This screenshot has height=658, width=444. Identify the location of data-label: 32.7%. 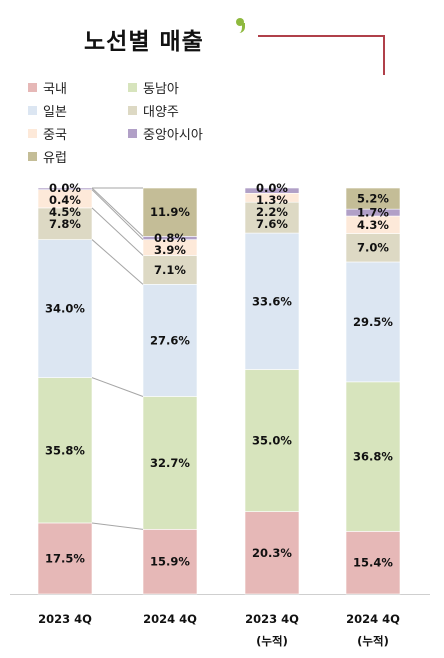
(170, 463).